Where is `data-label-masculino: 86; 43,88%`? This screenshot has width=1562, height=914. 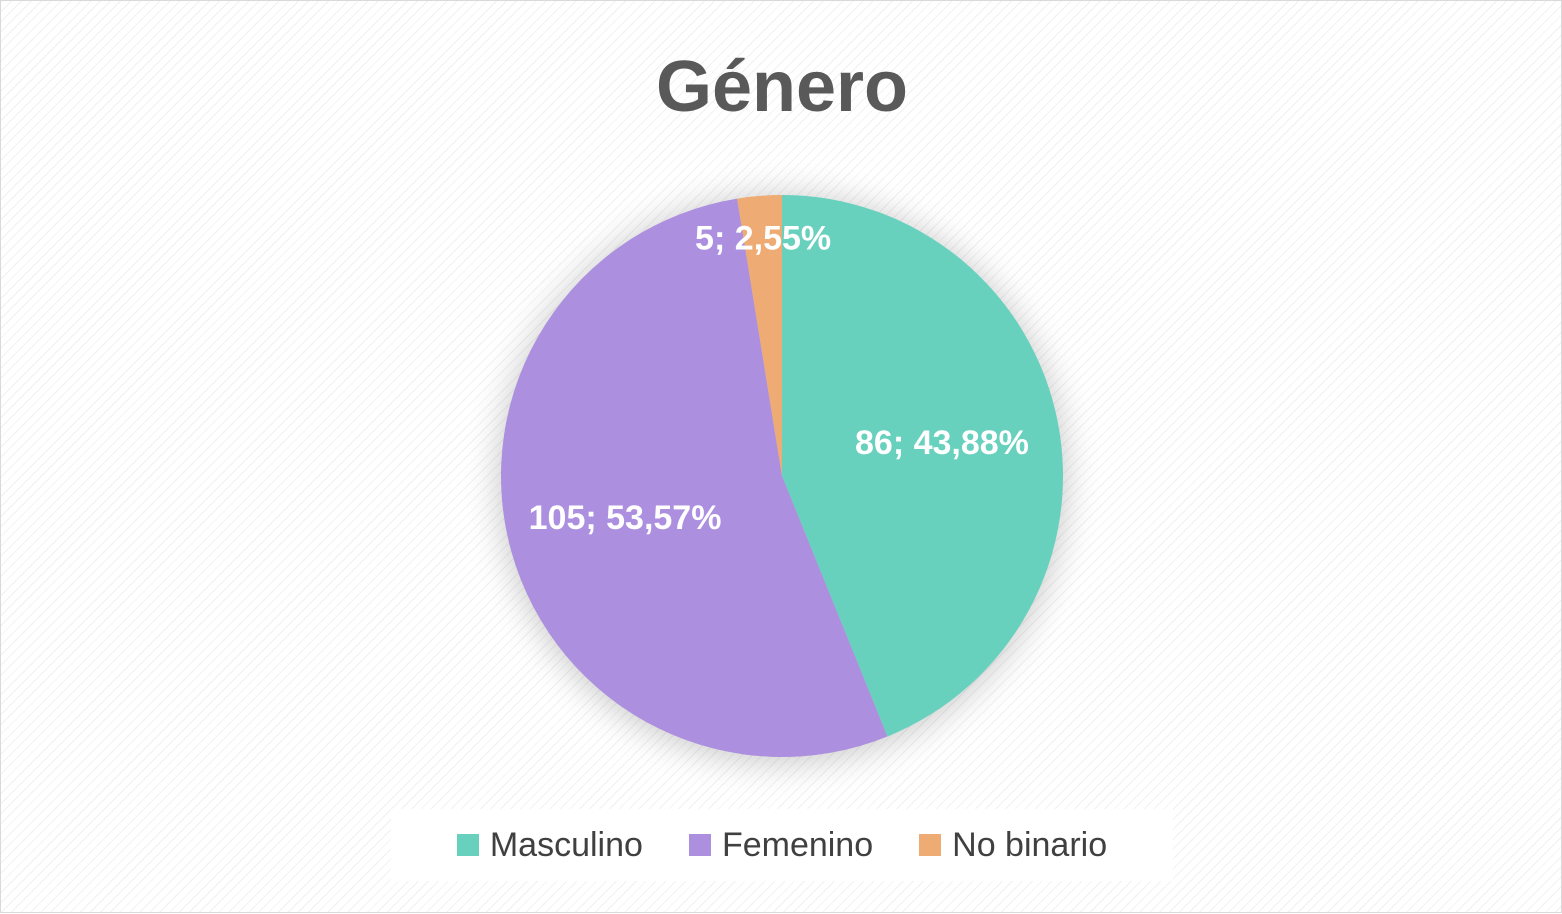
data-label-masculino: 86; 43,88% is located at coordinates (942, 443).